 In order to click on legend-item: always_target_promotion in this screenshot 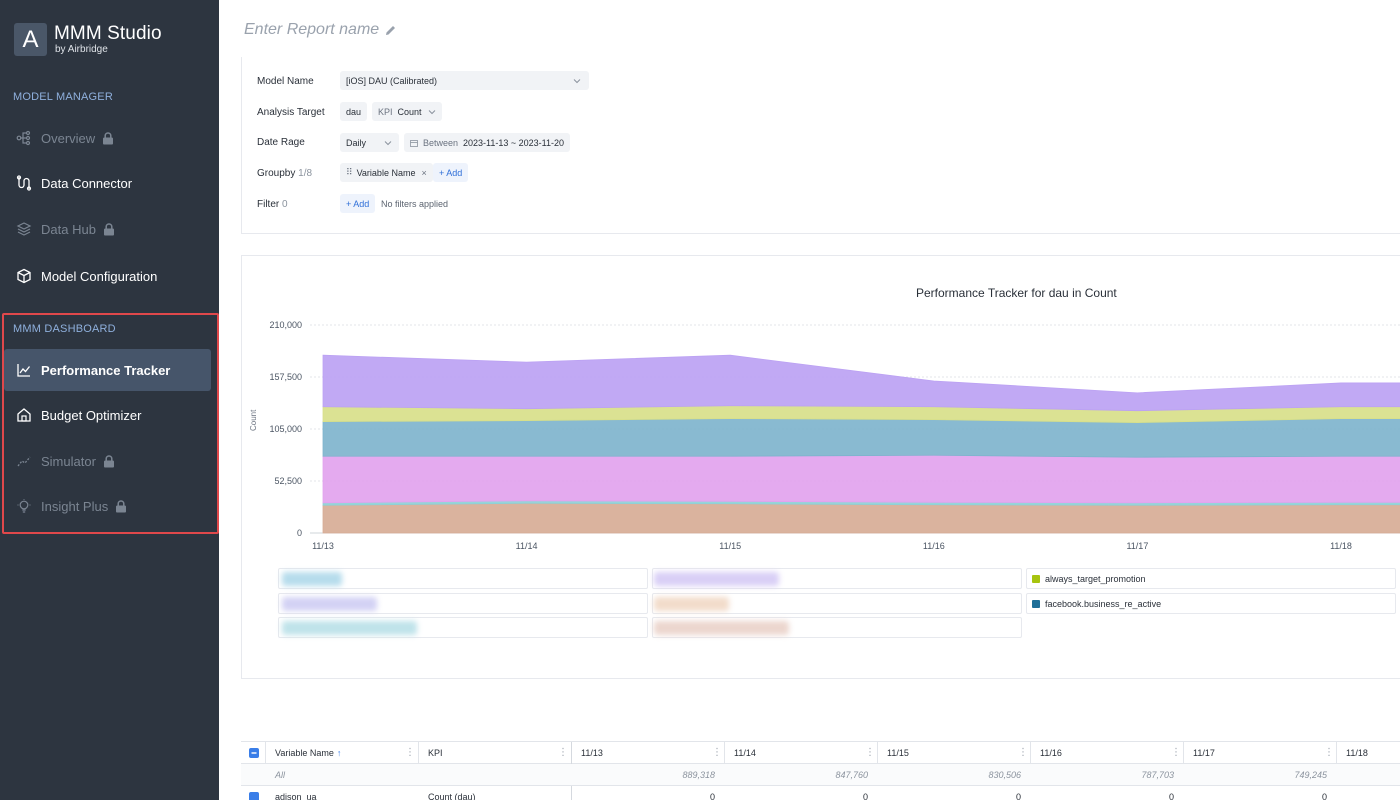, I will do `click(1211, 578)`.